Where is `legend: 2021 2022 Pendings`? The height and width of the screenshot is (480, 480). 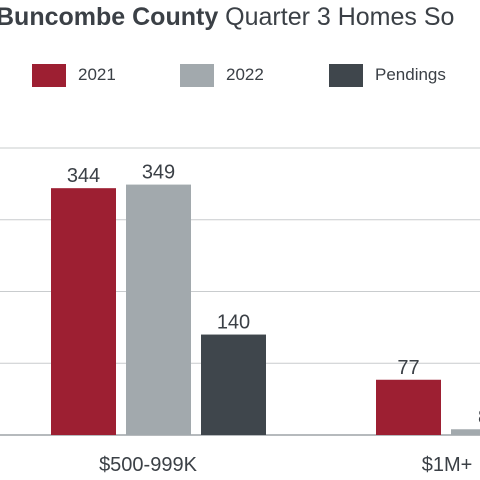 legend: 2021 2022 Pendings is located at coordinates (240, 75).